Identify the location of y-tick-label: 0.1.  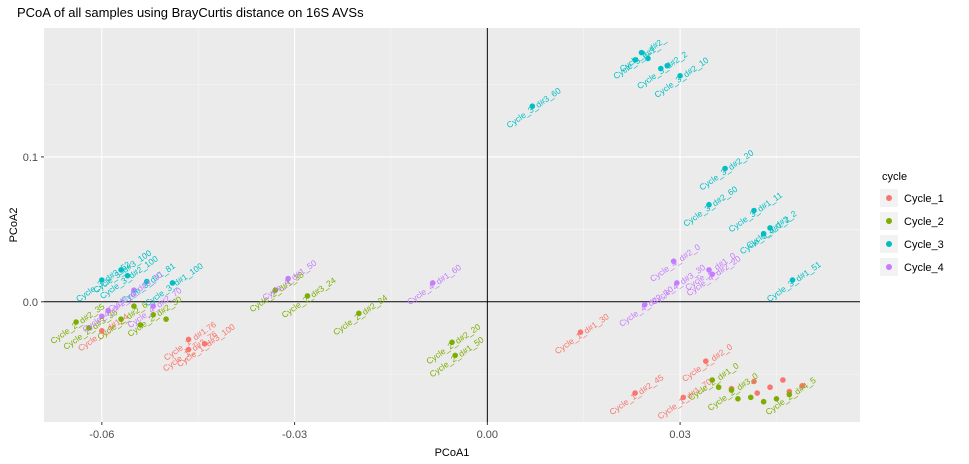
(30, 158).